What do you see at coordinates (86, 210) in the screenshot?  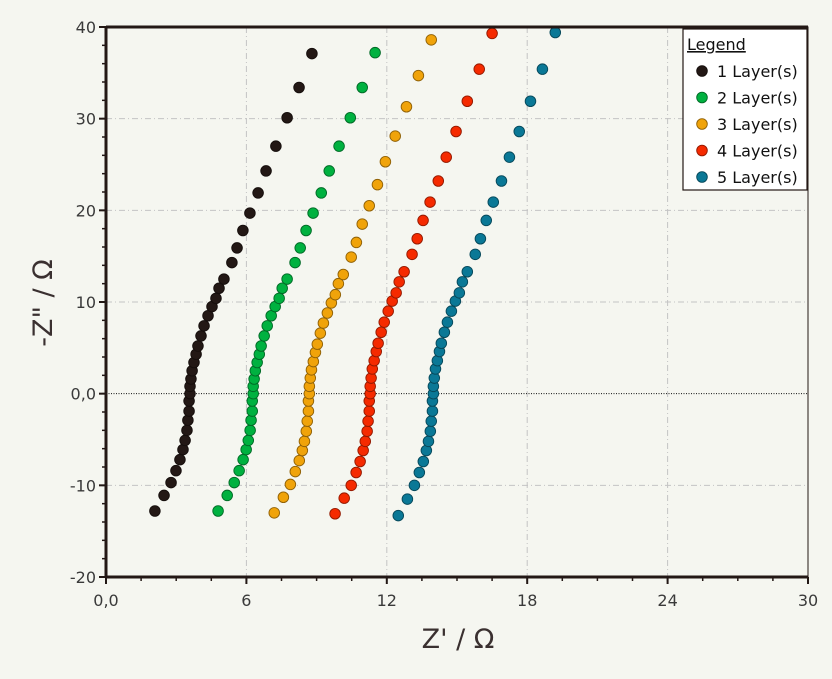 I see `y-tick-label: 20` at bounding box center [86, 210].